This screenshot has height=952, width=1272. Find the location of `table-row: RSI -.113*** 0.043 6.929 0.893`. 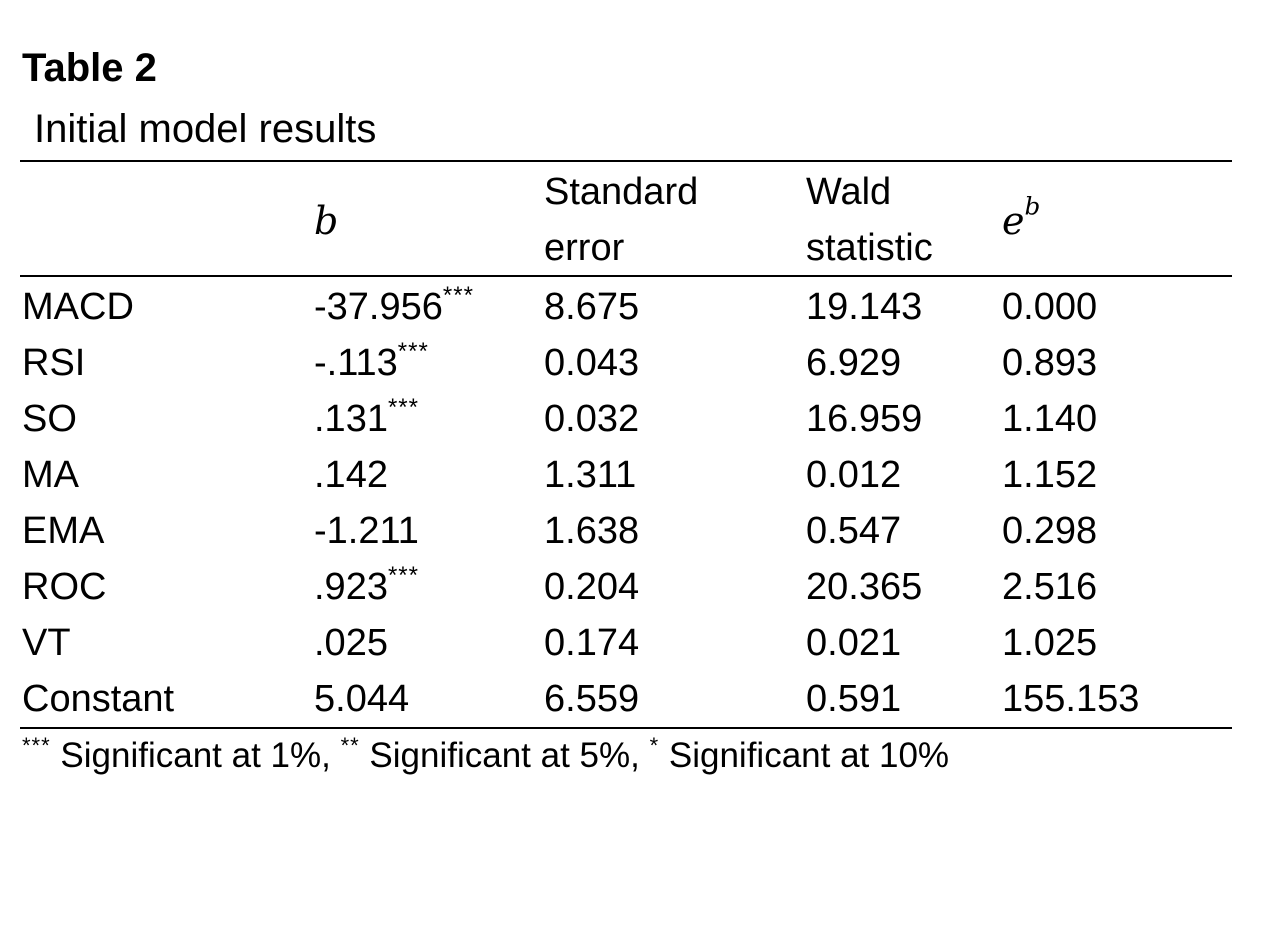

table-row: RSI -.113*** 0.043 6.929 0.893 is located at coordinates (626, 363).